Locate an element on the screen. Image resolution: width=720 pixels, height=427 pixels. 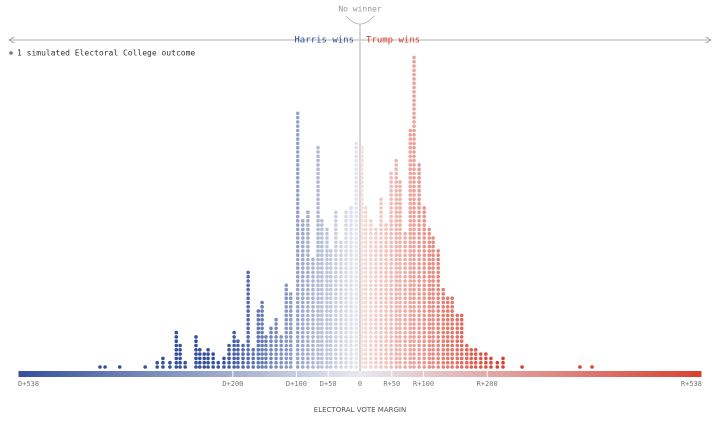
x-tick-label: D+100 is located at coordinates (296, 384).